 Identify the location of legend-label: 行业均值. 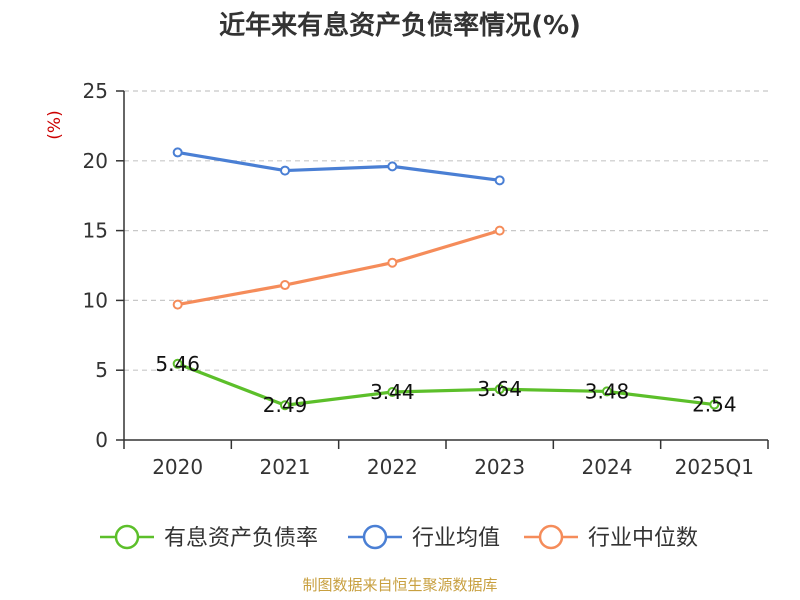
(456, 538).